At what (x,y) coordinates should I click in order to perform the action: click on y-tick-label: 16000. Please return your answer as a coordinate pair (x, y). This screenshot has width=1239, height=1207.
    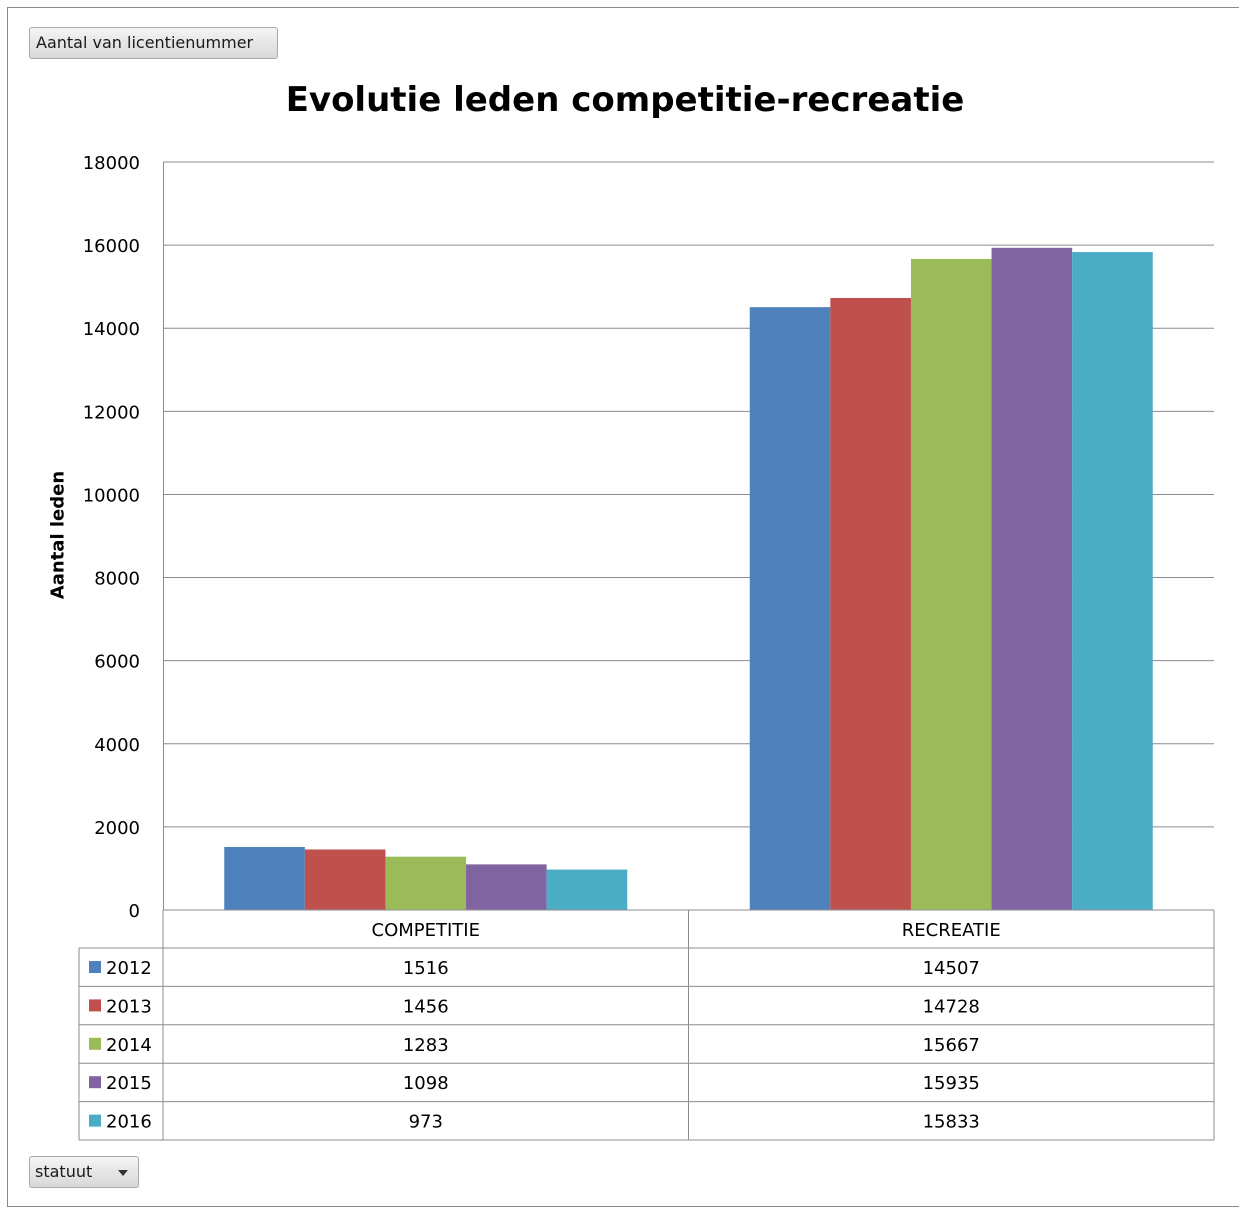
    Looking at the image, I should click on (111, 246).